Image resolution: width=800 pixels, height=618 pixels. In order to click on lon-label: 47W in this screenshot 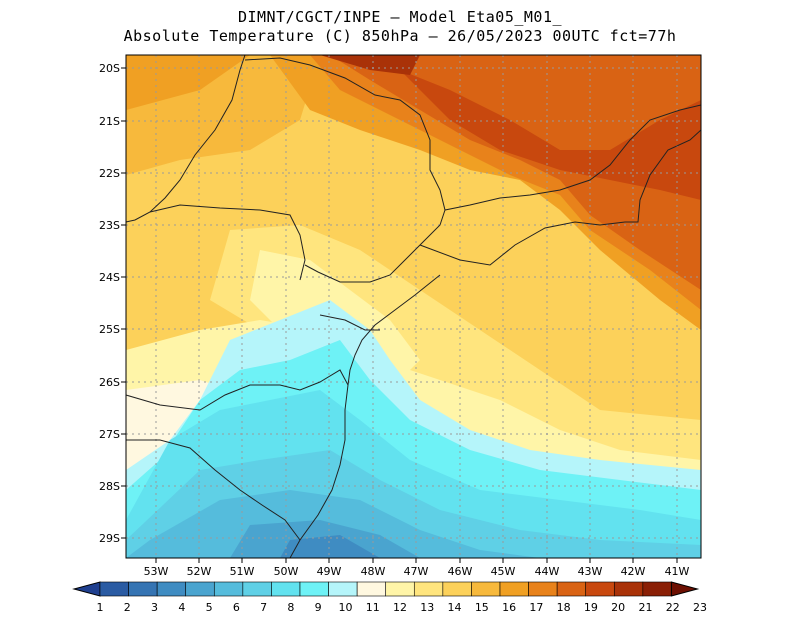, I will do `click(416, 571)`.